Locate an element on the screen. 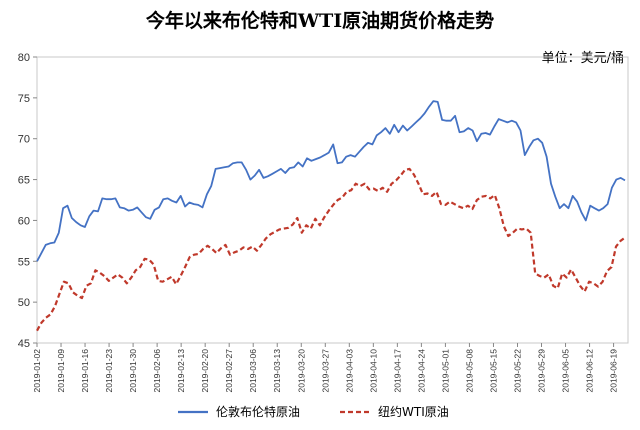 This screenshot has width=640, height=430. y-tick-label: 60 is located at coordinates (24, 221).